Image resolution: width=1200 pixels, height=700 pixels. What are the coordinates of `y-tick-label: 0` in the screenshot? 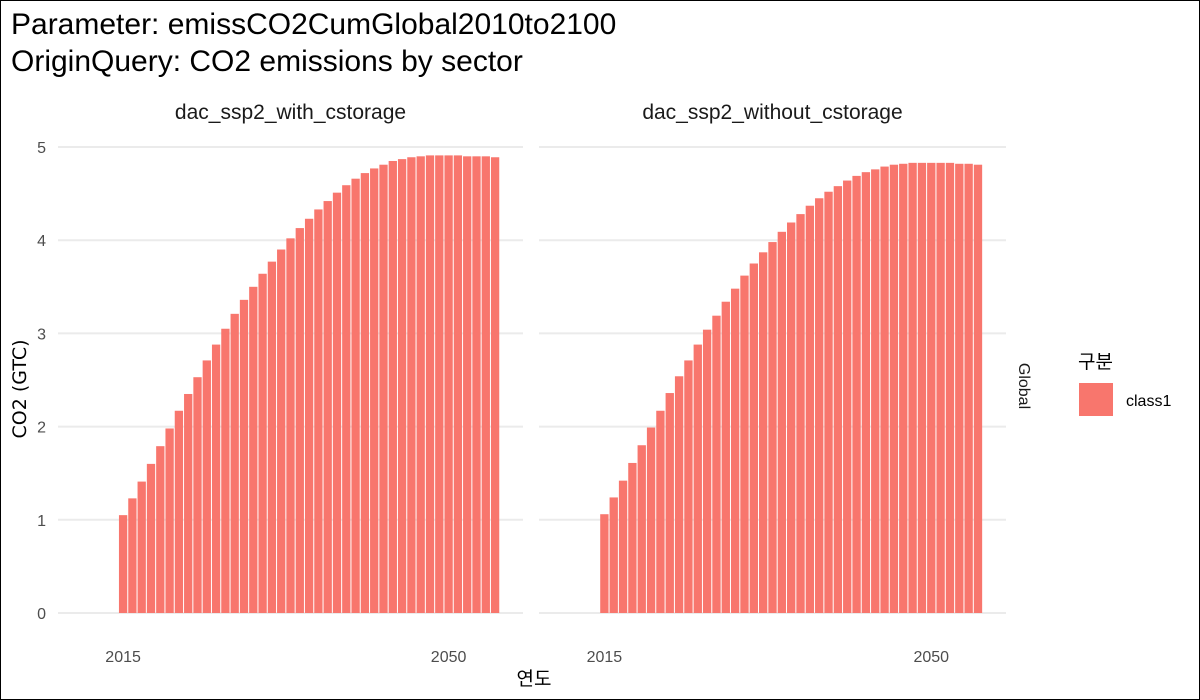 It's located at (41, 614).